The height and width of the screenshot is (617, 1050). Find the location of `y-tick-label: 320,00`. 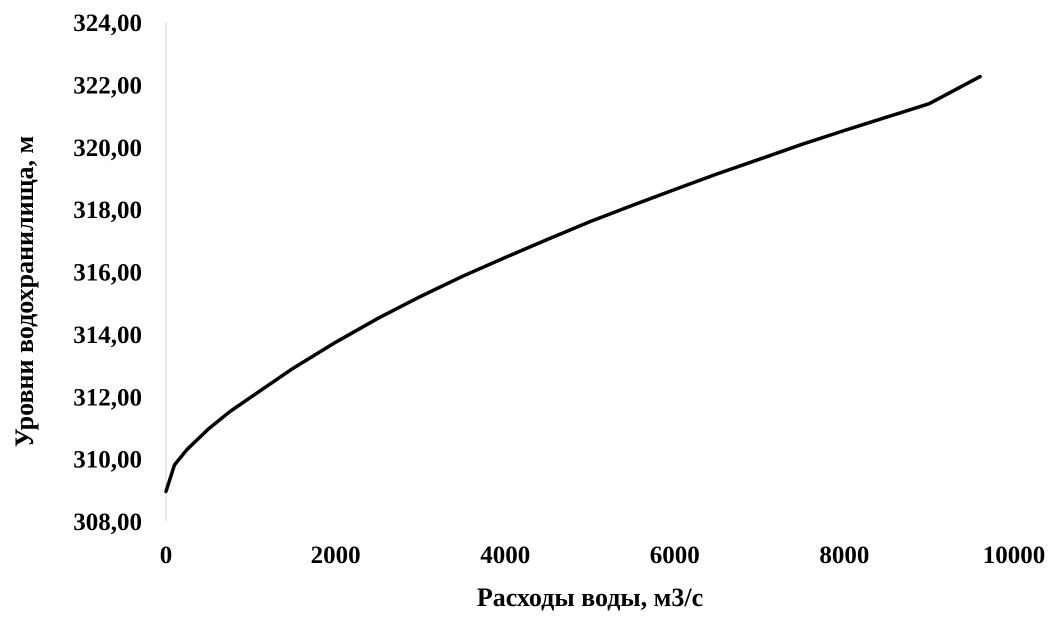

y-tick-label: 320,00 is located at coordinates (107, 148).